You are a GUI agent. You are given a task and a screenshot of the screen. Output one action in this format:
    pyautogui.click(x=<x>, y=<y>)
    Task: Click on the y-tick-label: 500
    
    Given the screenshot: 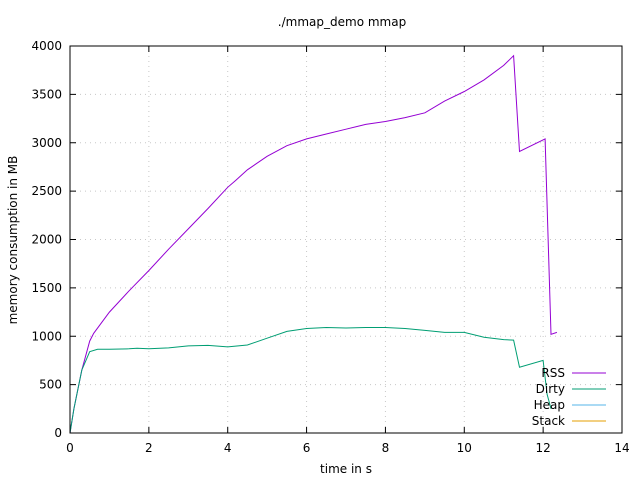 What is the action you would take?
    pyautogui.click(x=50, y=385)
    